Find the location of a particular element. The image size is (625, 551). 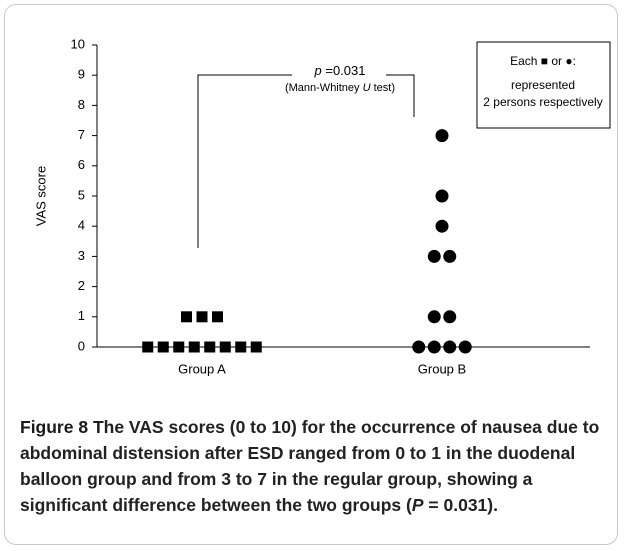

bracket-left is located at coordinates (244, 161).